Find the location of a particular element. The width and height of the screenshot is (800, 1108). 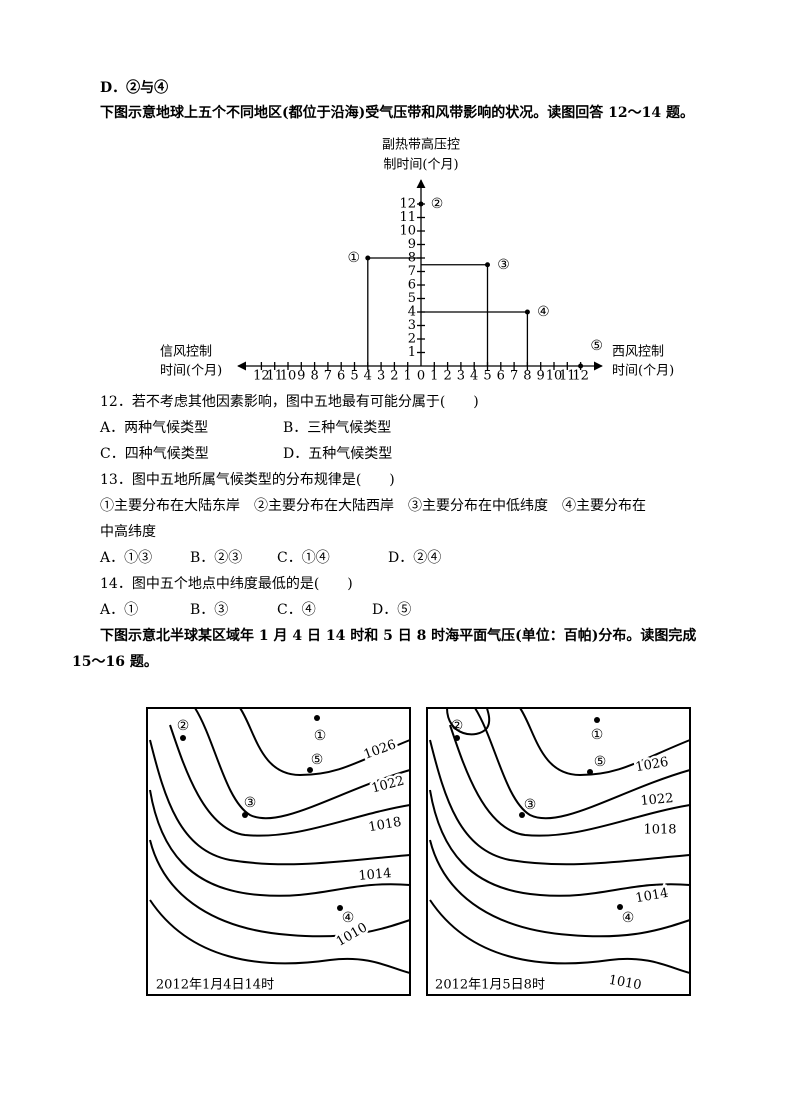

isobar-label: 1010 is located at coordinates (624, 983).